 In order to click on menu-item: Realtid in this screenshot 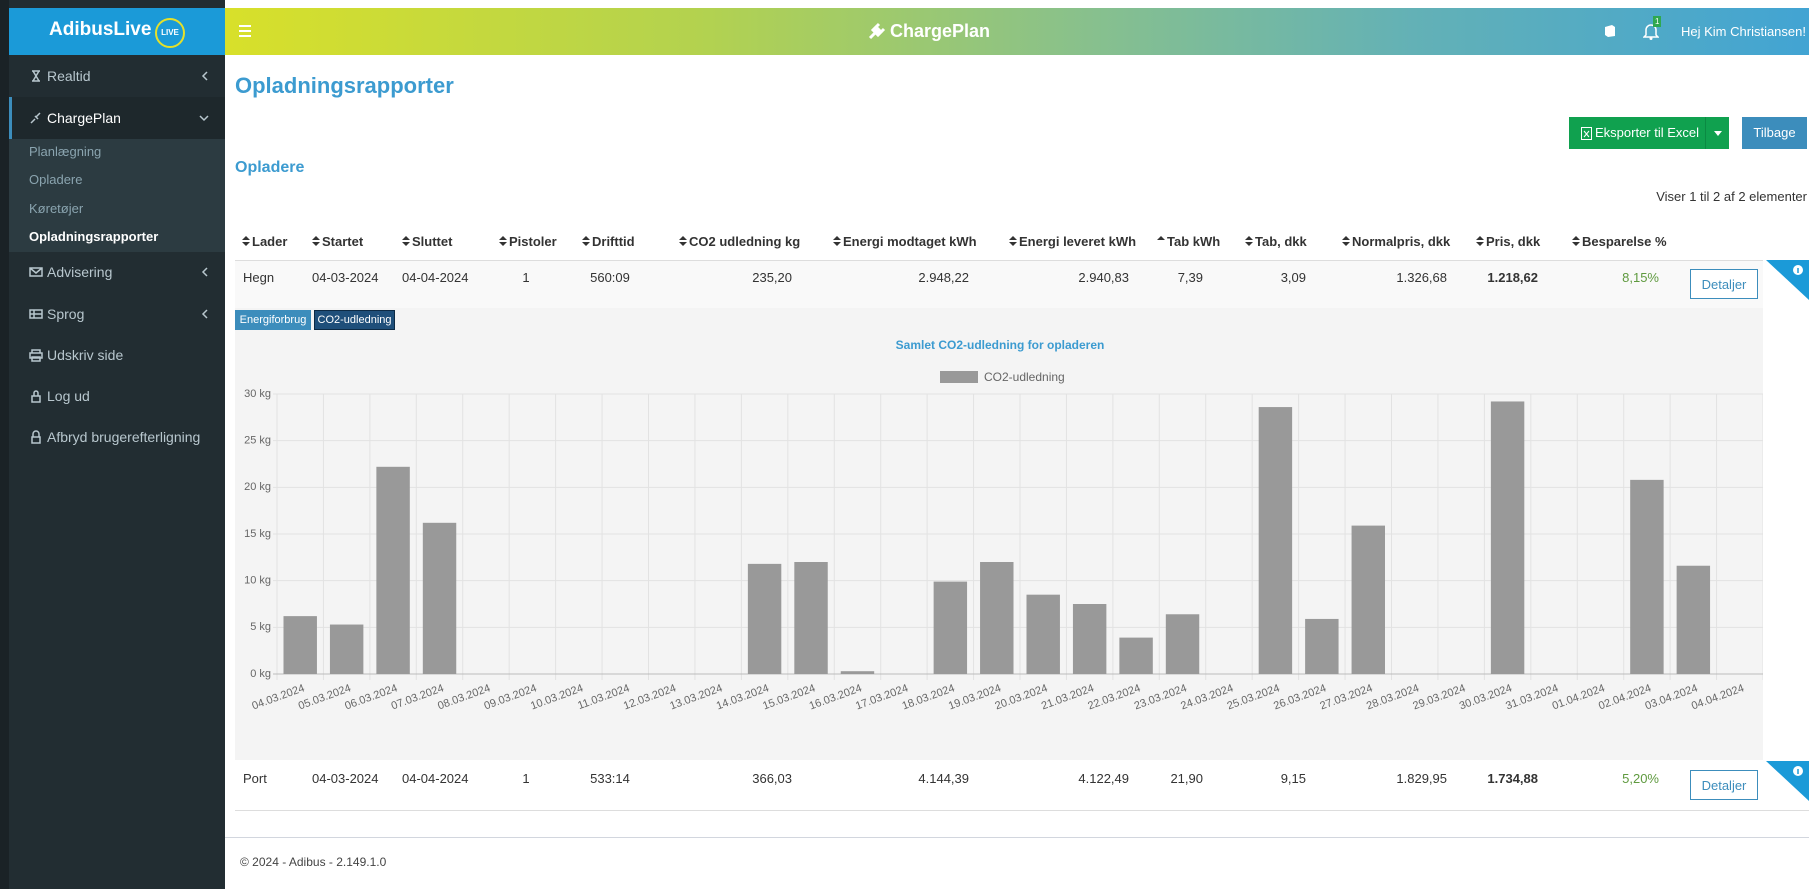, I will do `click(69, 76)`.